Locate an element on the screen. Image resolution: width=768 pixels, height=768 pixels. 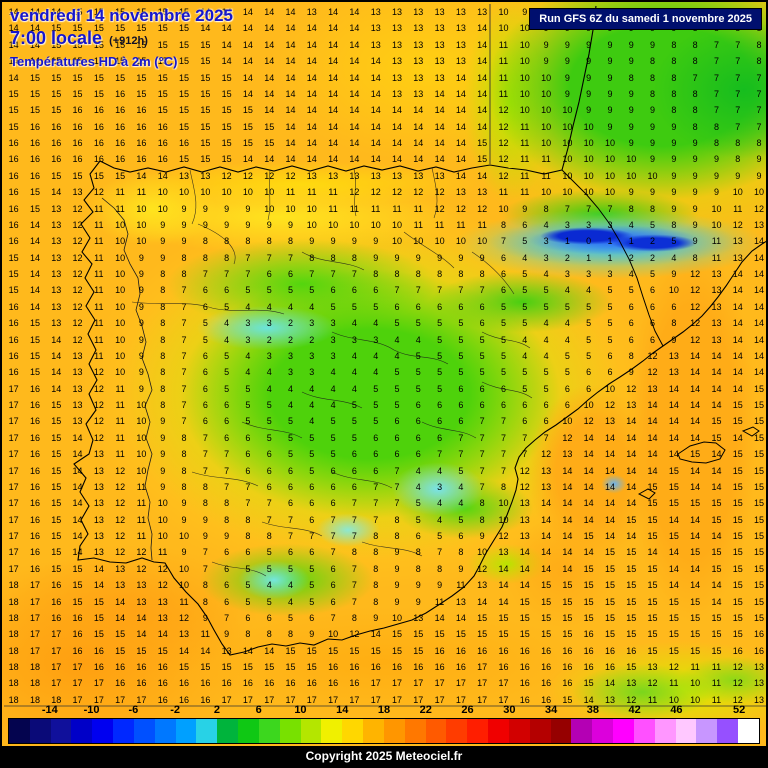
portugal-spain-border is located at coordinates (127, 379).